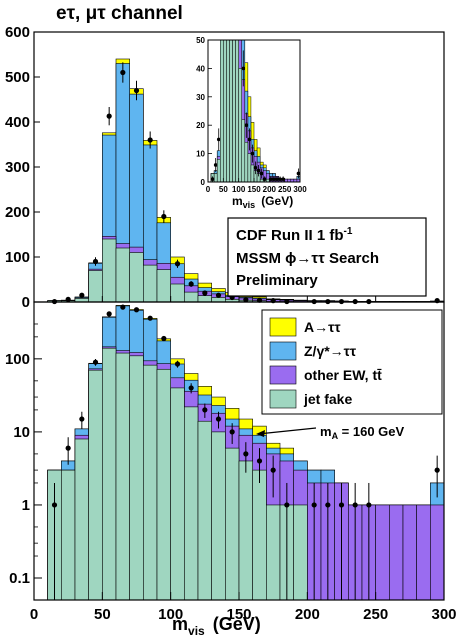 The width and height of the screenshot is (460, 638). I want to click on inset-ytick-label-10: 10, so click(200, 154).